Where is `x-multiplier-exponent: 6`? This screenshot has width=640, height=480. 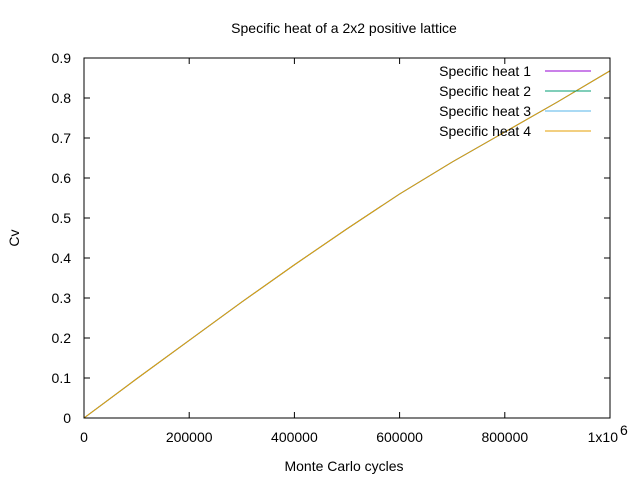 x-multiplier-exponent: 6 is located at coordinates (624, 430).